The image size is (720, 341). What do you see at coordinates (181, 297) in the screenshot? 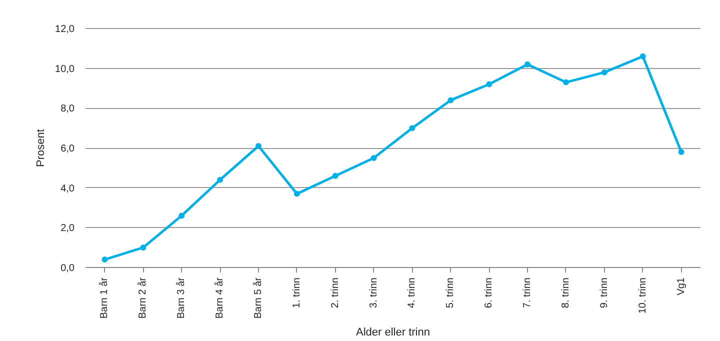
I see `x-tick-label: Barn 3 år` at bounding box center [181, 297].